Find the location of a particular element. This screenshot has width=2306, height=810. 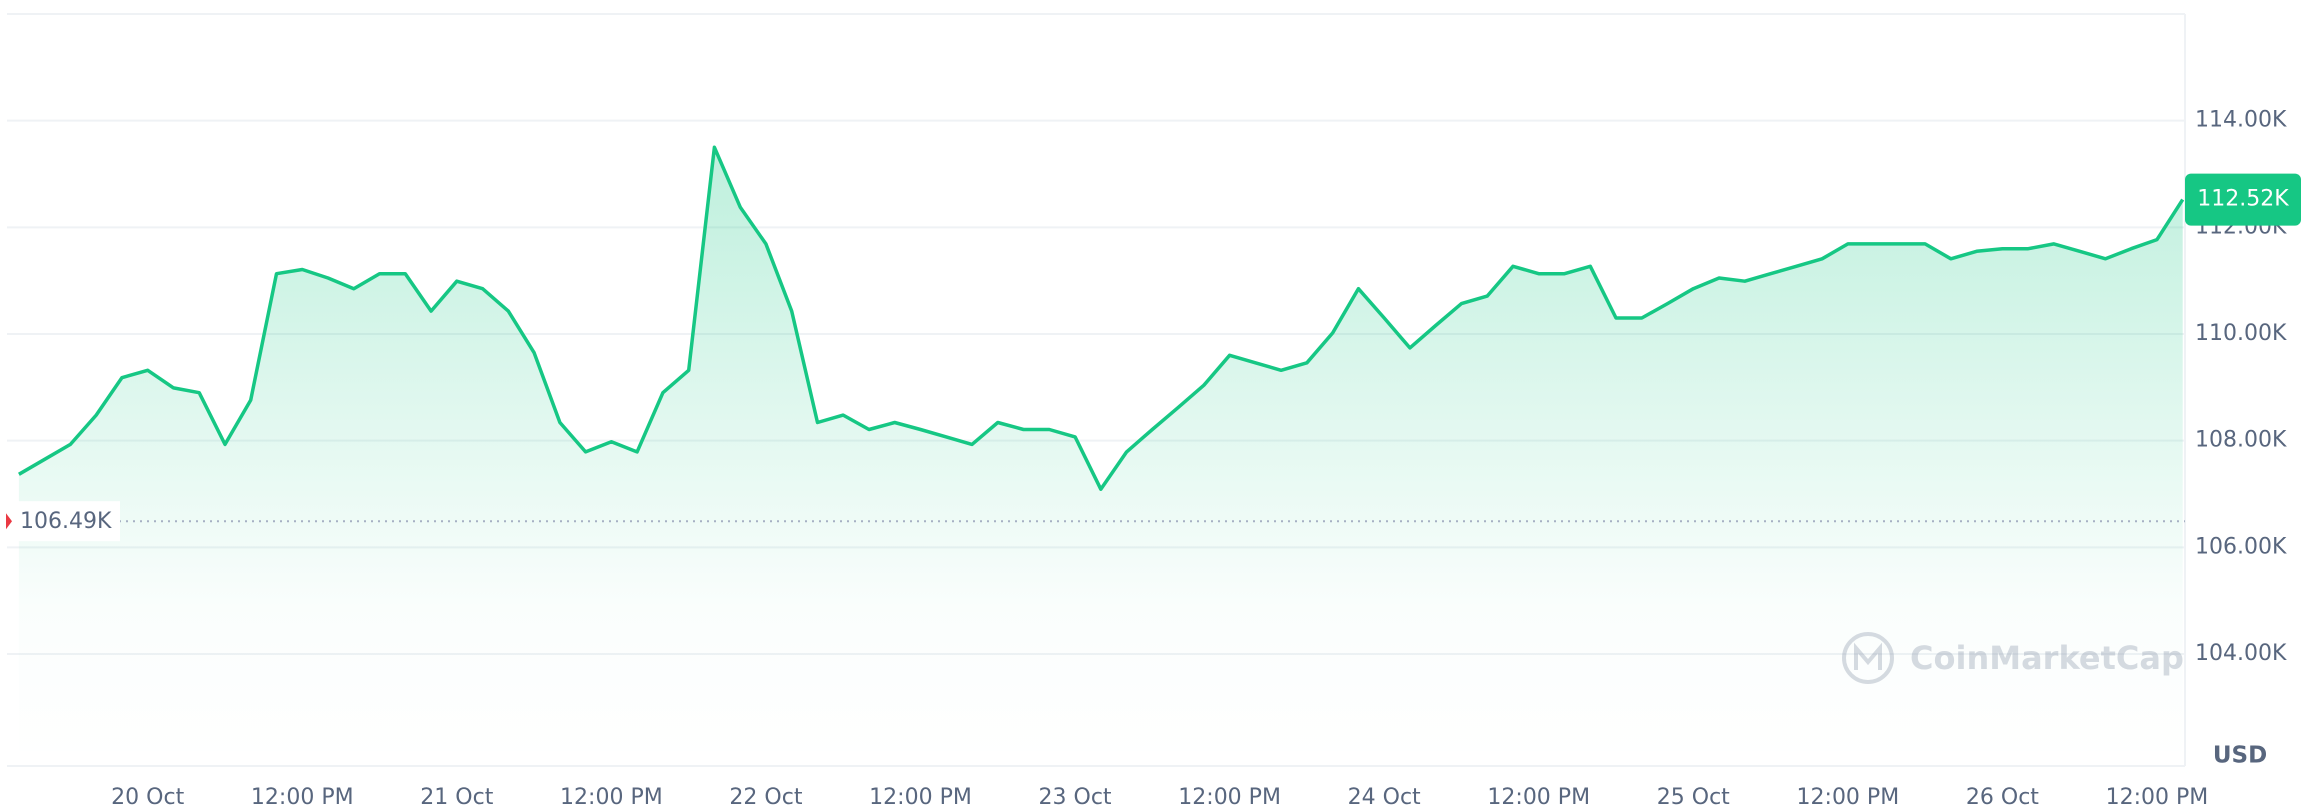

x-tick-label: 26 Oct is located at coordinates (2002, 797).